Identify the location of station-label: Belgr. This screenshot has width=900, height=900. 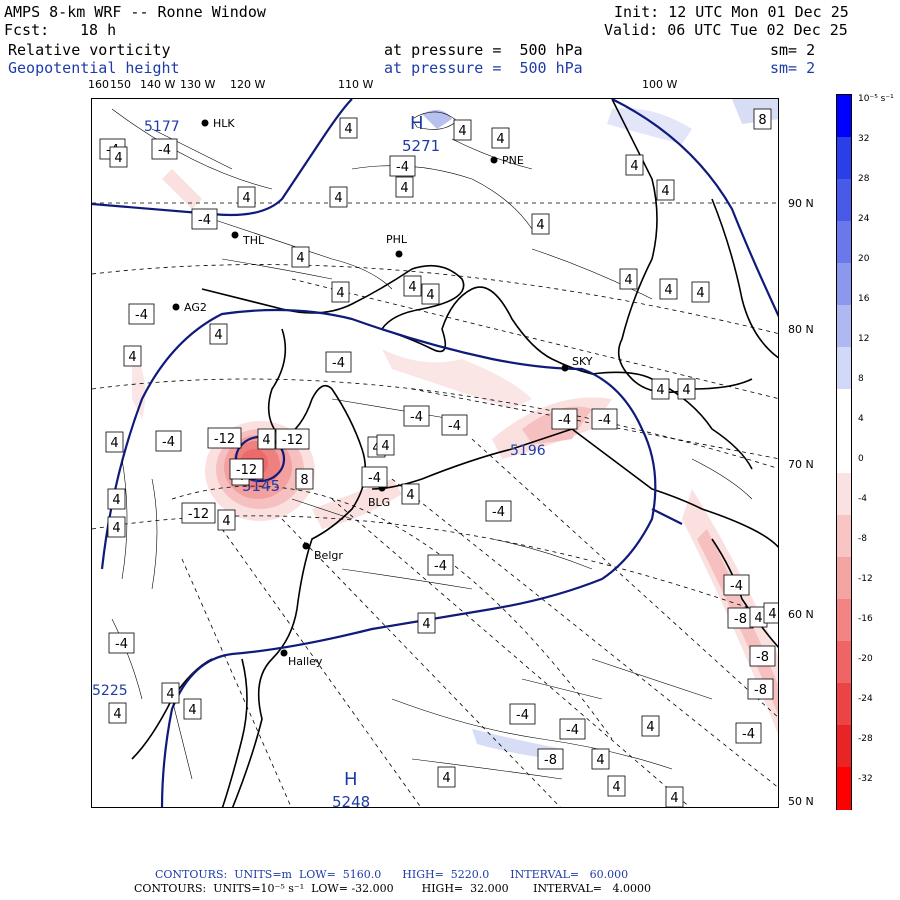
(328, 555).